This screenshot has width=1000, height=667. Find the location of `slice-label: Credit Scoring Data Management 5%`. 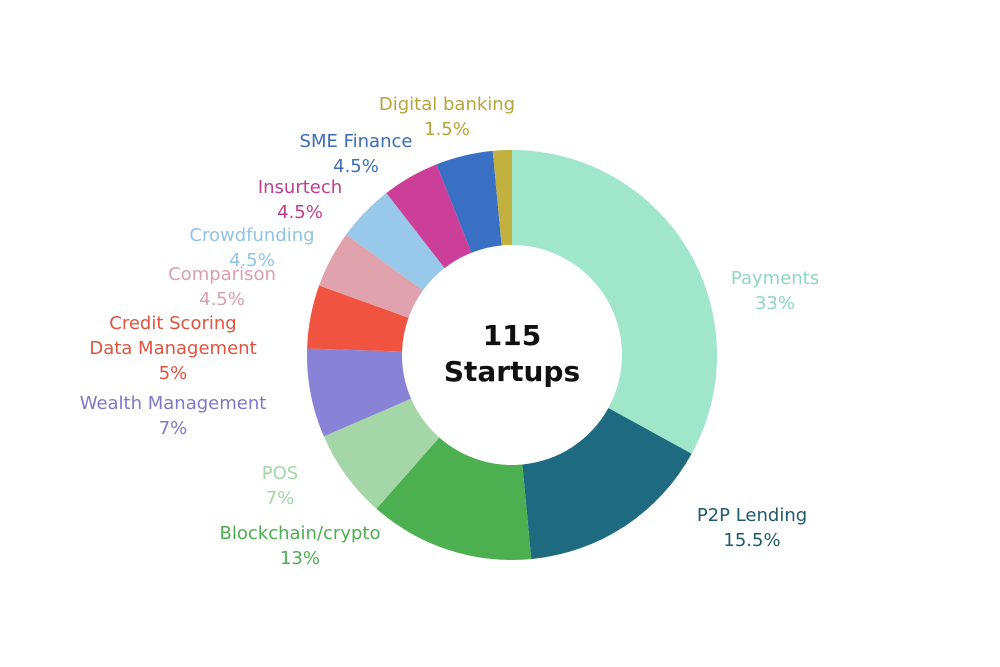

slice-label: Credit Scoring Data Management 5% is located at coordinates (172, 348).